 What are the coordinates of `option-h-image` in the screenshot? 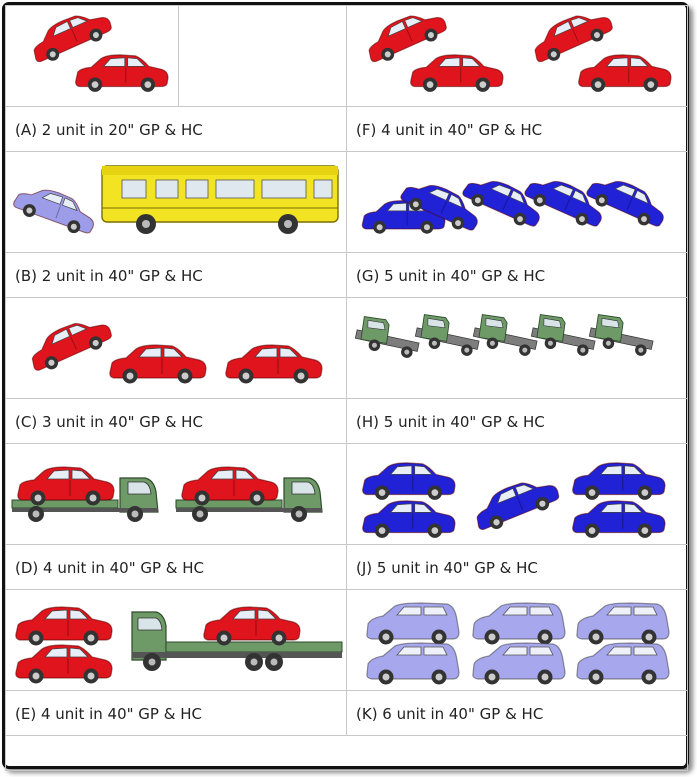 It's located at (517, 348).